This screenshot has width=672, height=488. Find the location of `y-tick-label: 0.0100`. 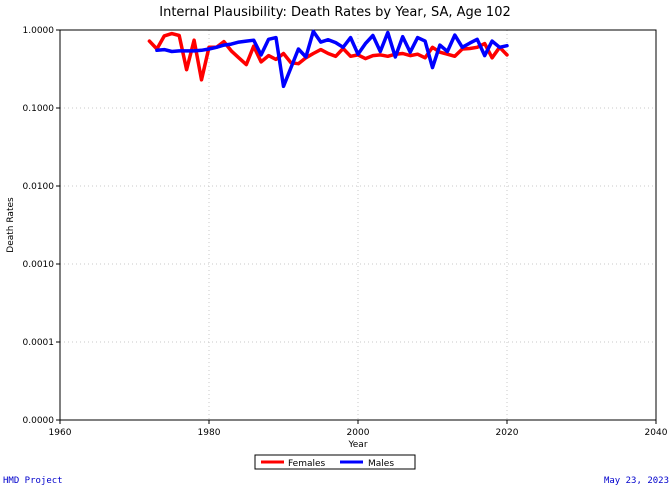

y-tick-label: 0.0100 is located at coordinates (39, 187).